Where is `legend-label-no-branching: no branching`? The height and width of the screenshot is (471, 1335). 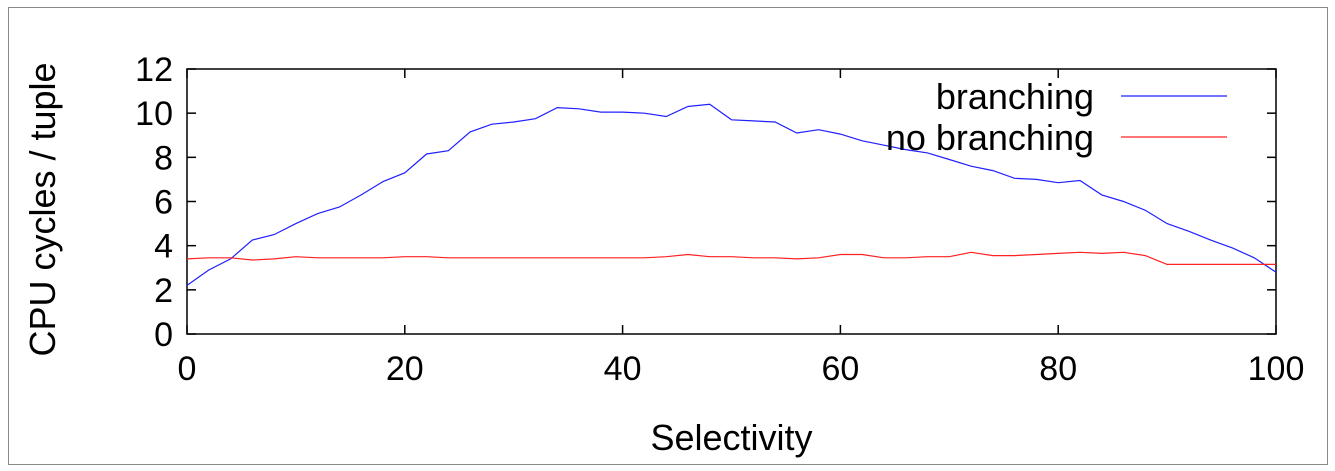
legend-label-no-branching: no branching is located at coordinates (990, 137).